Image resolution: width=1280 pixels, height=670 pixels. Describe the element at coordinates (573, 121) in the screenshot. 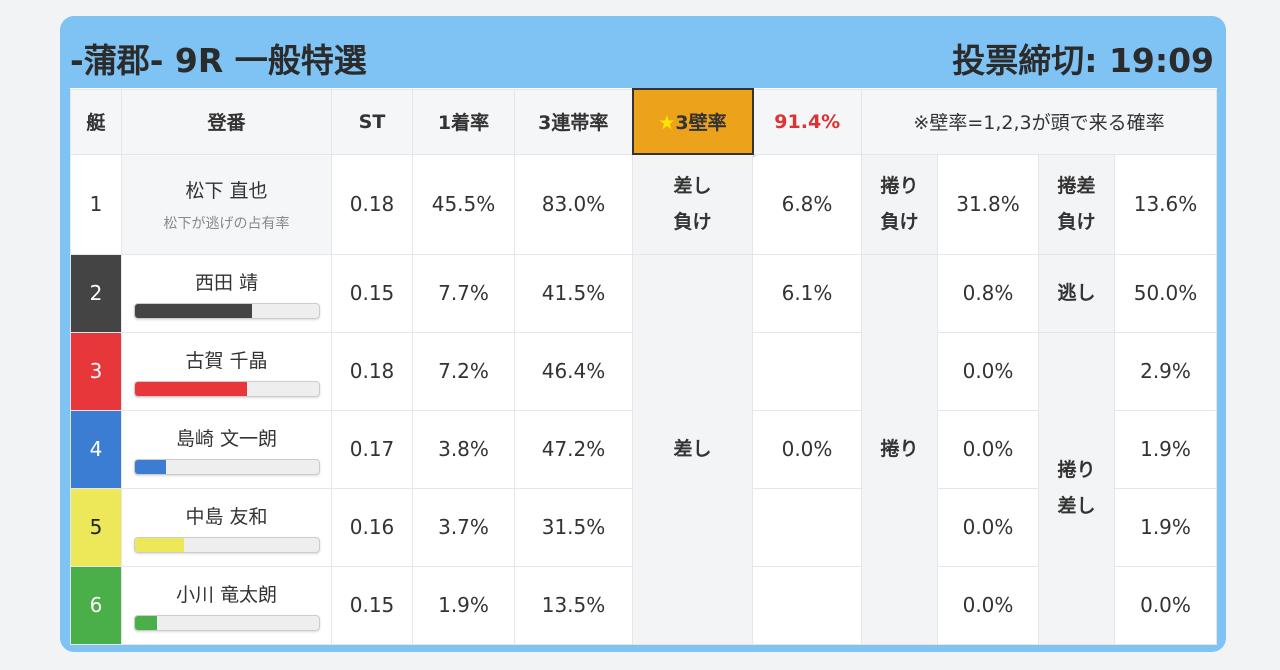

I see `col-top3: 3連帯率` at that location.